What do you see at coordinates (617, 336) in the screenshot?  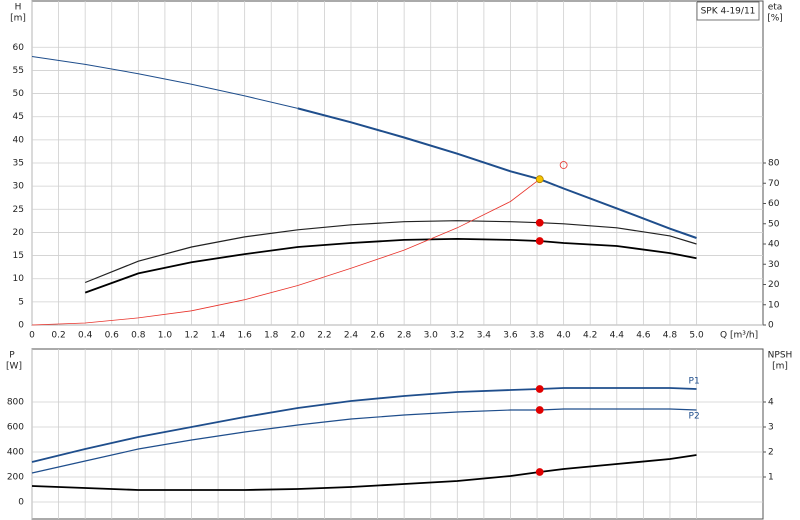 I see `x-tick-label: 4.4` at bounding box center [617, 336].